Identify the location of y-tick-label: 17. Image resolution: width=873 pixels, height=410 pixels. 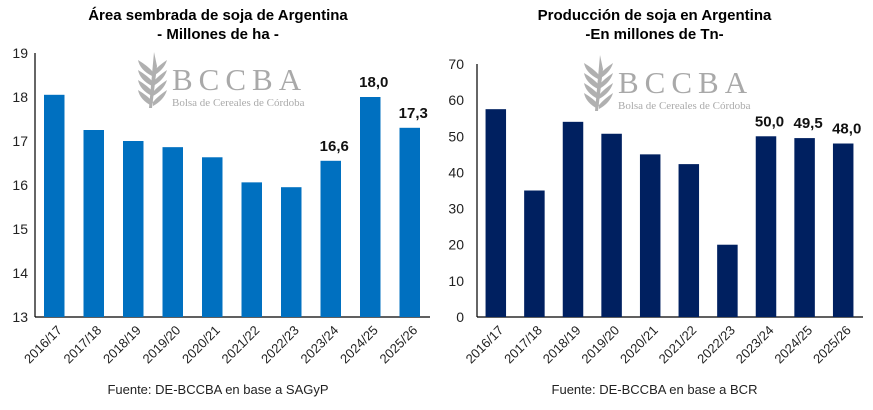
(20, 141).